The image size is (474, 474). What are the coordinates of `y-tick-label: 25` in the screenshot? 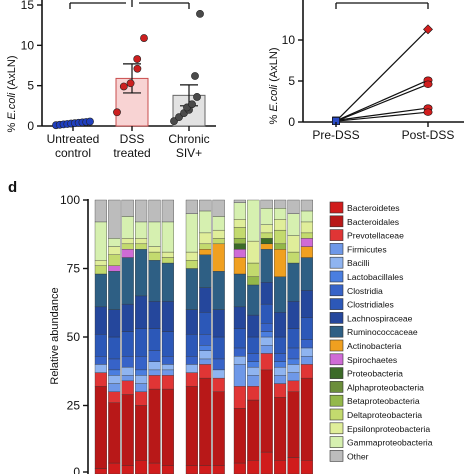 It's located at (74, 406).